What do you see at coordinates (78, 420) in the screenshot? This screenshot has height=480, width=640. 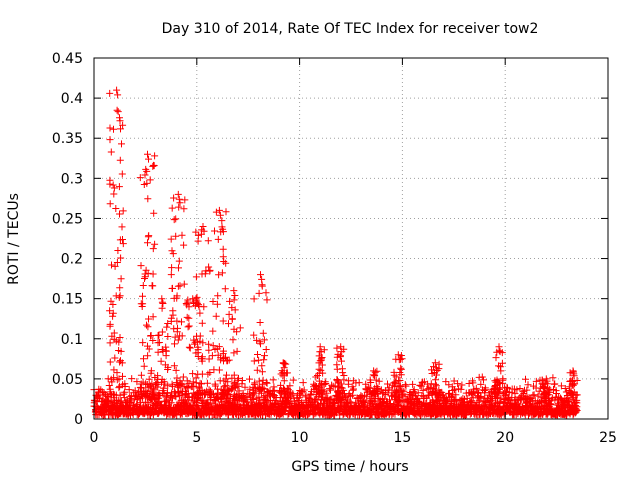 I see `y-tick-label: 0` at bounding box center [78, 420].